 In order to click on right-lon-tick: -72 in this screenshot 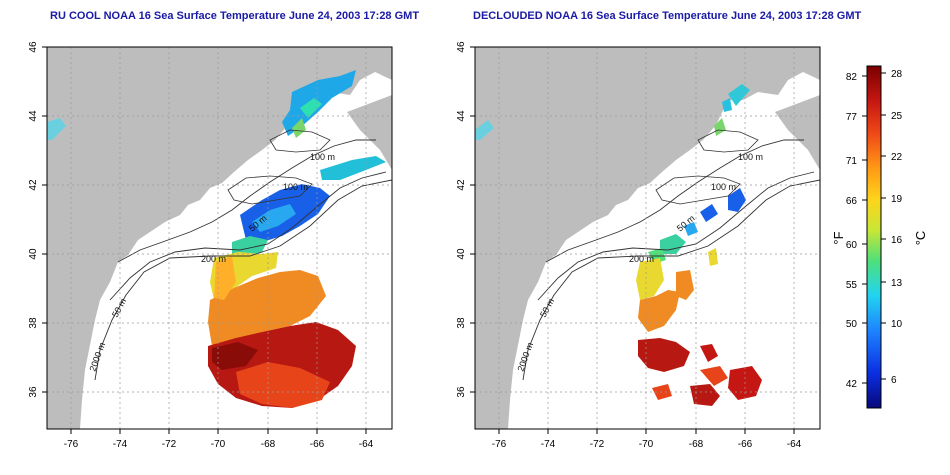, I will do `click(597, 444)`.